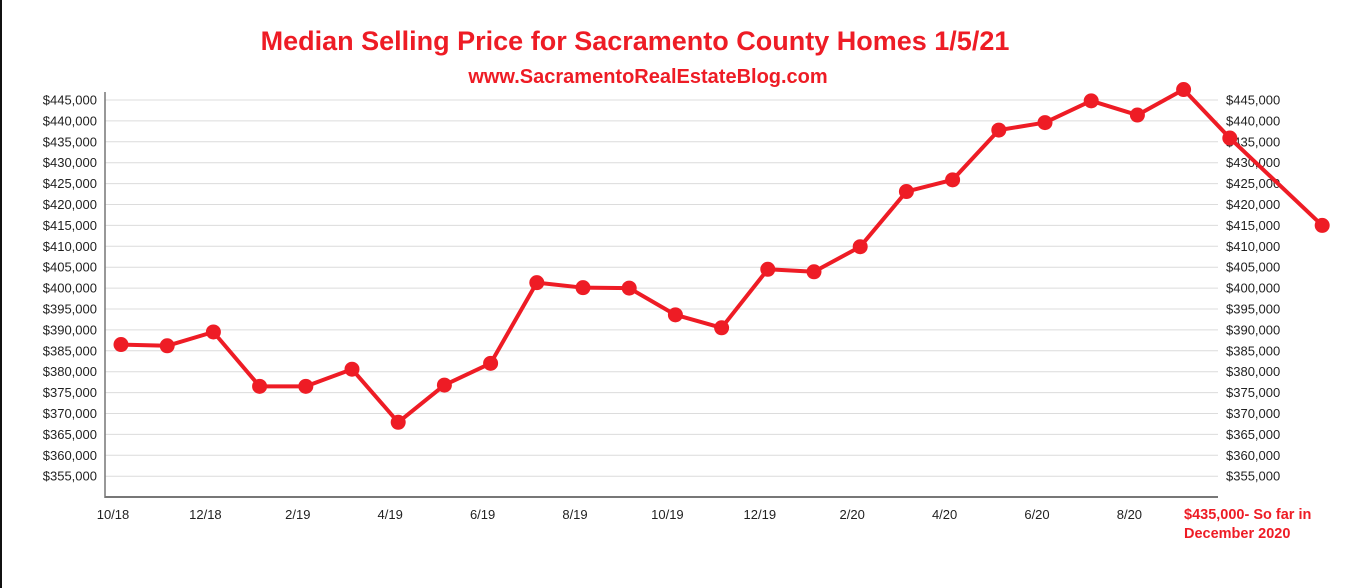 The width and height of the screenshot is (1348, 588). Describe the element at coordinates (390, 514) in the screenshot. I see `x-tick-label: 4/19` at that location.